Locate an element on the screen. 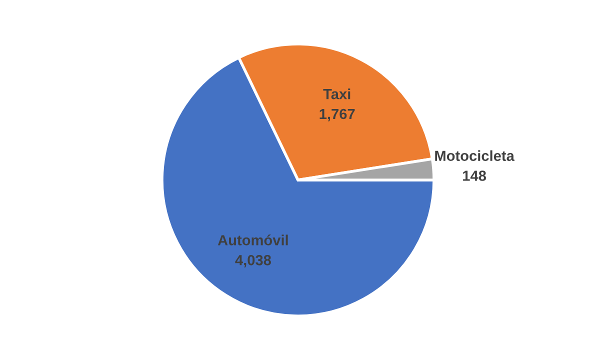 Image resolution: width=600 pixels, height=361 pixels. slice-label: Motocicleta is located at coordinates (474, 155).